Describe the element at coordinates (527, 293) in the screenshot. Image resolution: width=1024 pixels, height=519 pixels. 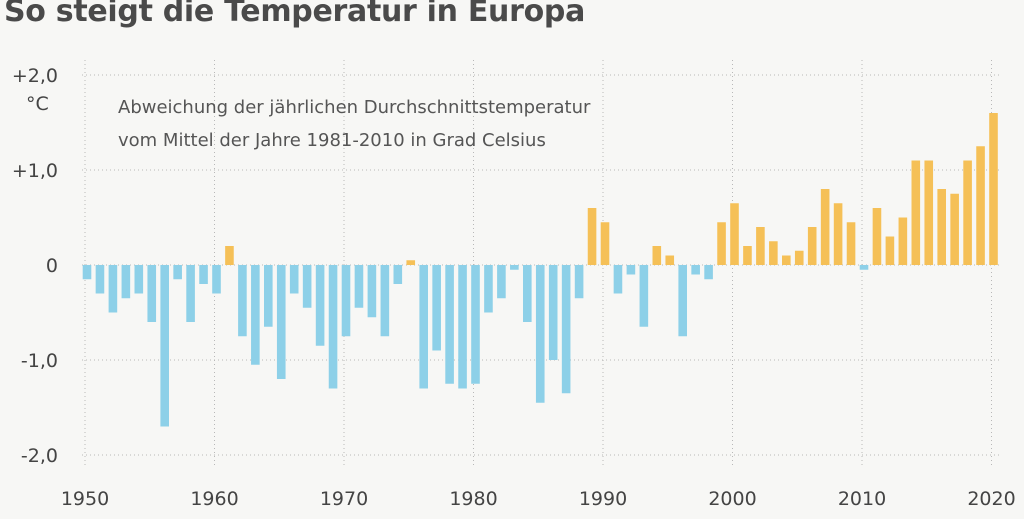
I see `bar-1984` at that location.